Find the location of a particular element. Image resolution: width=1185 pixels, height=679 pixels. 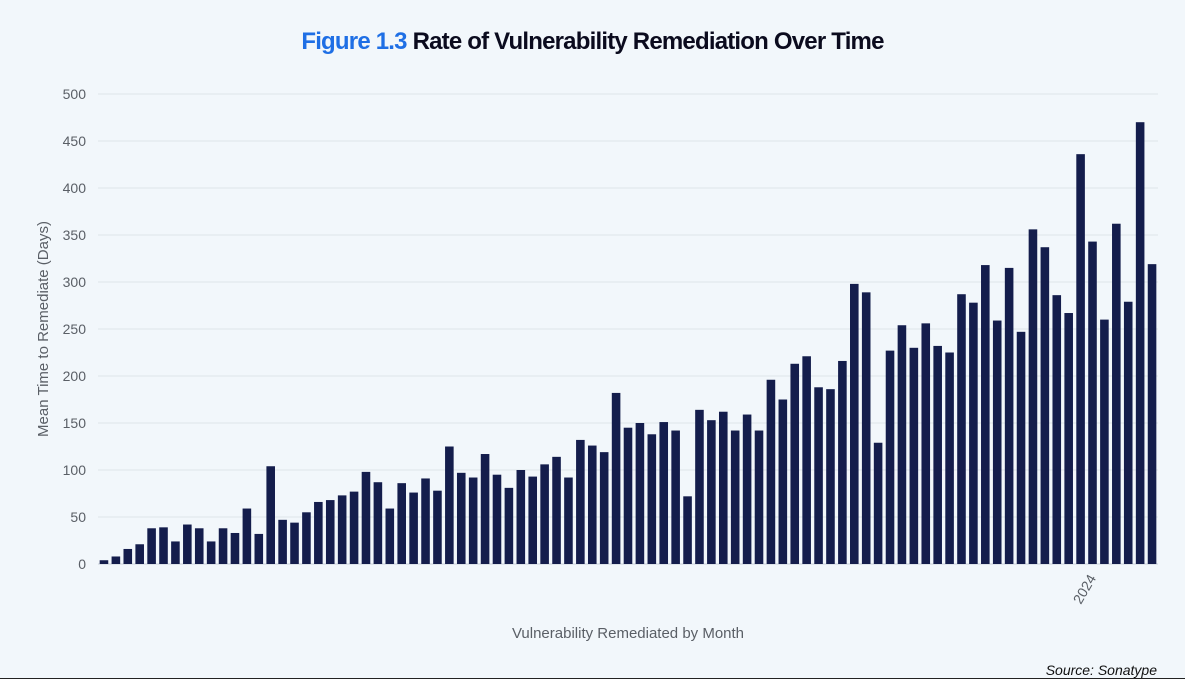

x-tick-label: 2024 is located at coordinates (1085, 588).